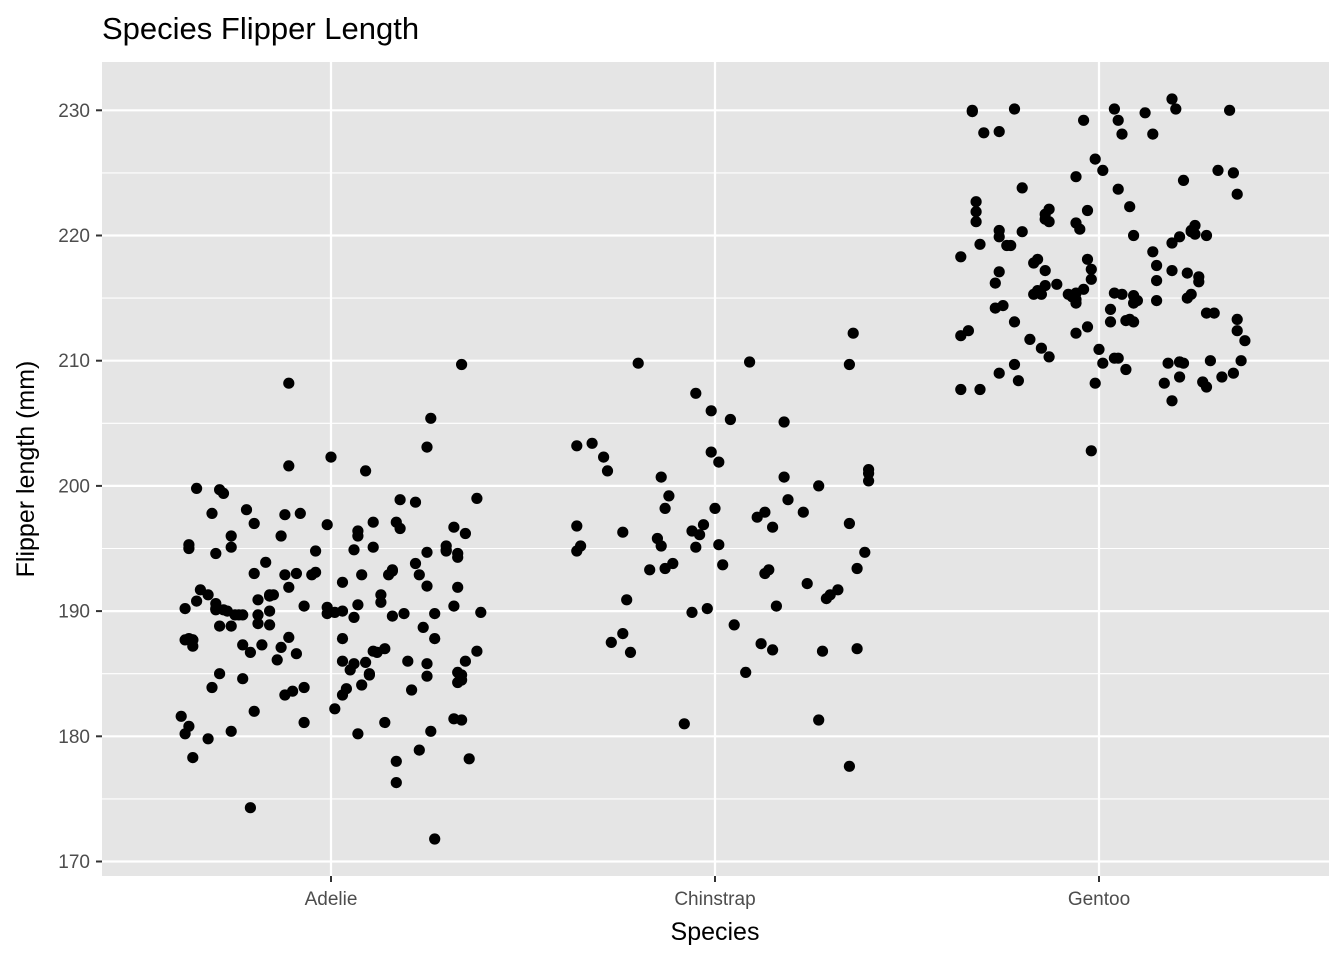  I want to click on y-tick-label: 170, so click(74, 862).